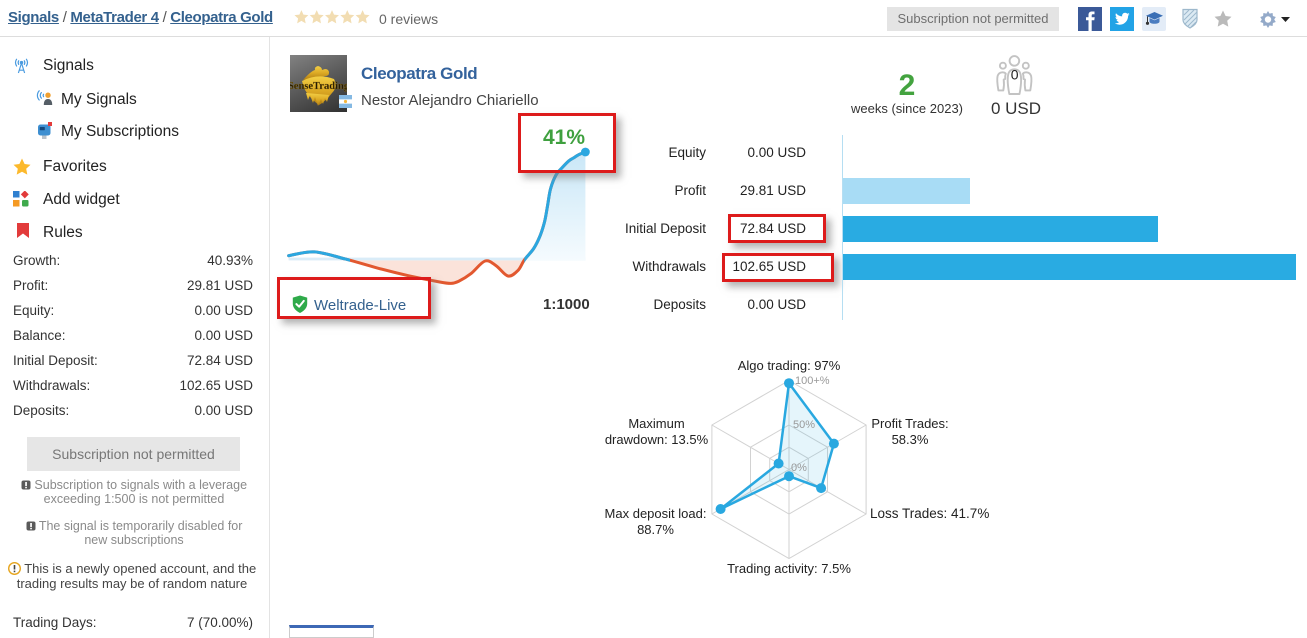 The width and height of the screenshot is (1307, 638). What do you see at coordinates (1015, 75) in the screenshot?
I see `svg-text: 0` at bounding box center [1015, 75].